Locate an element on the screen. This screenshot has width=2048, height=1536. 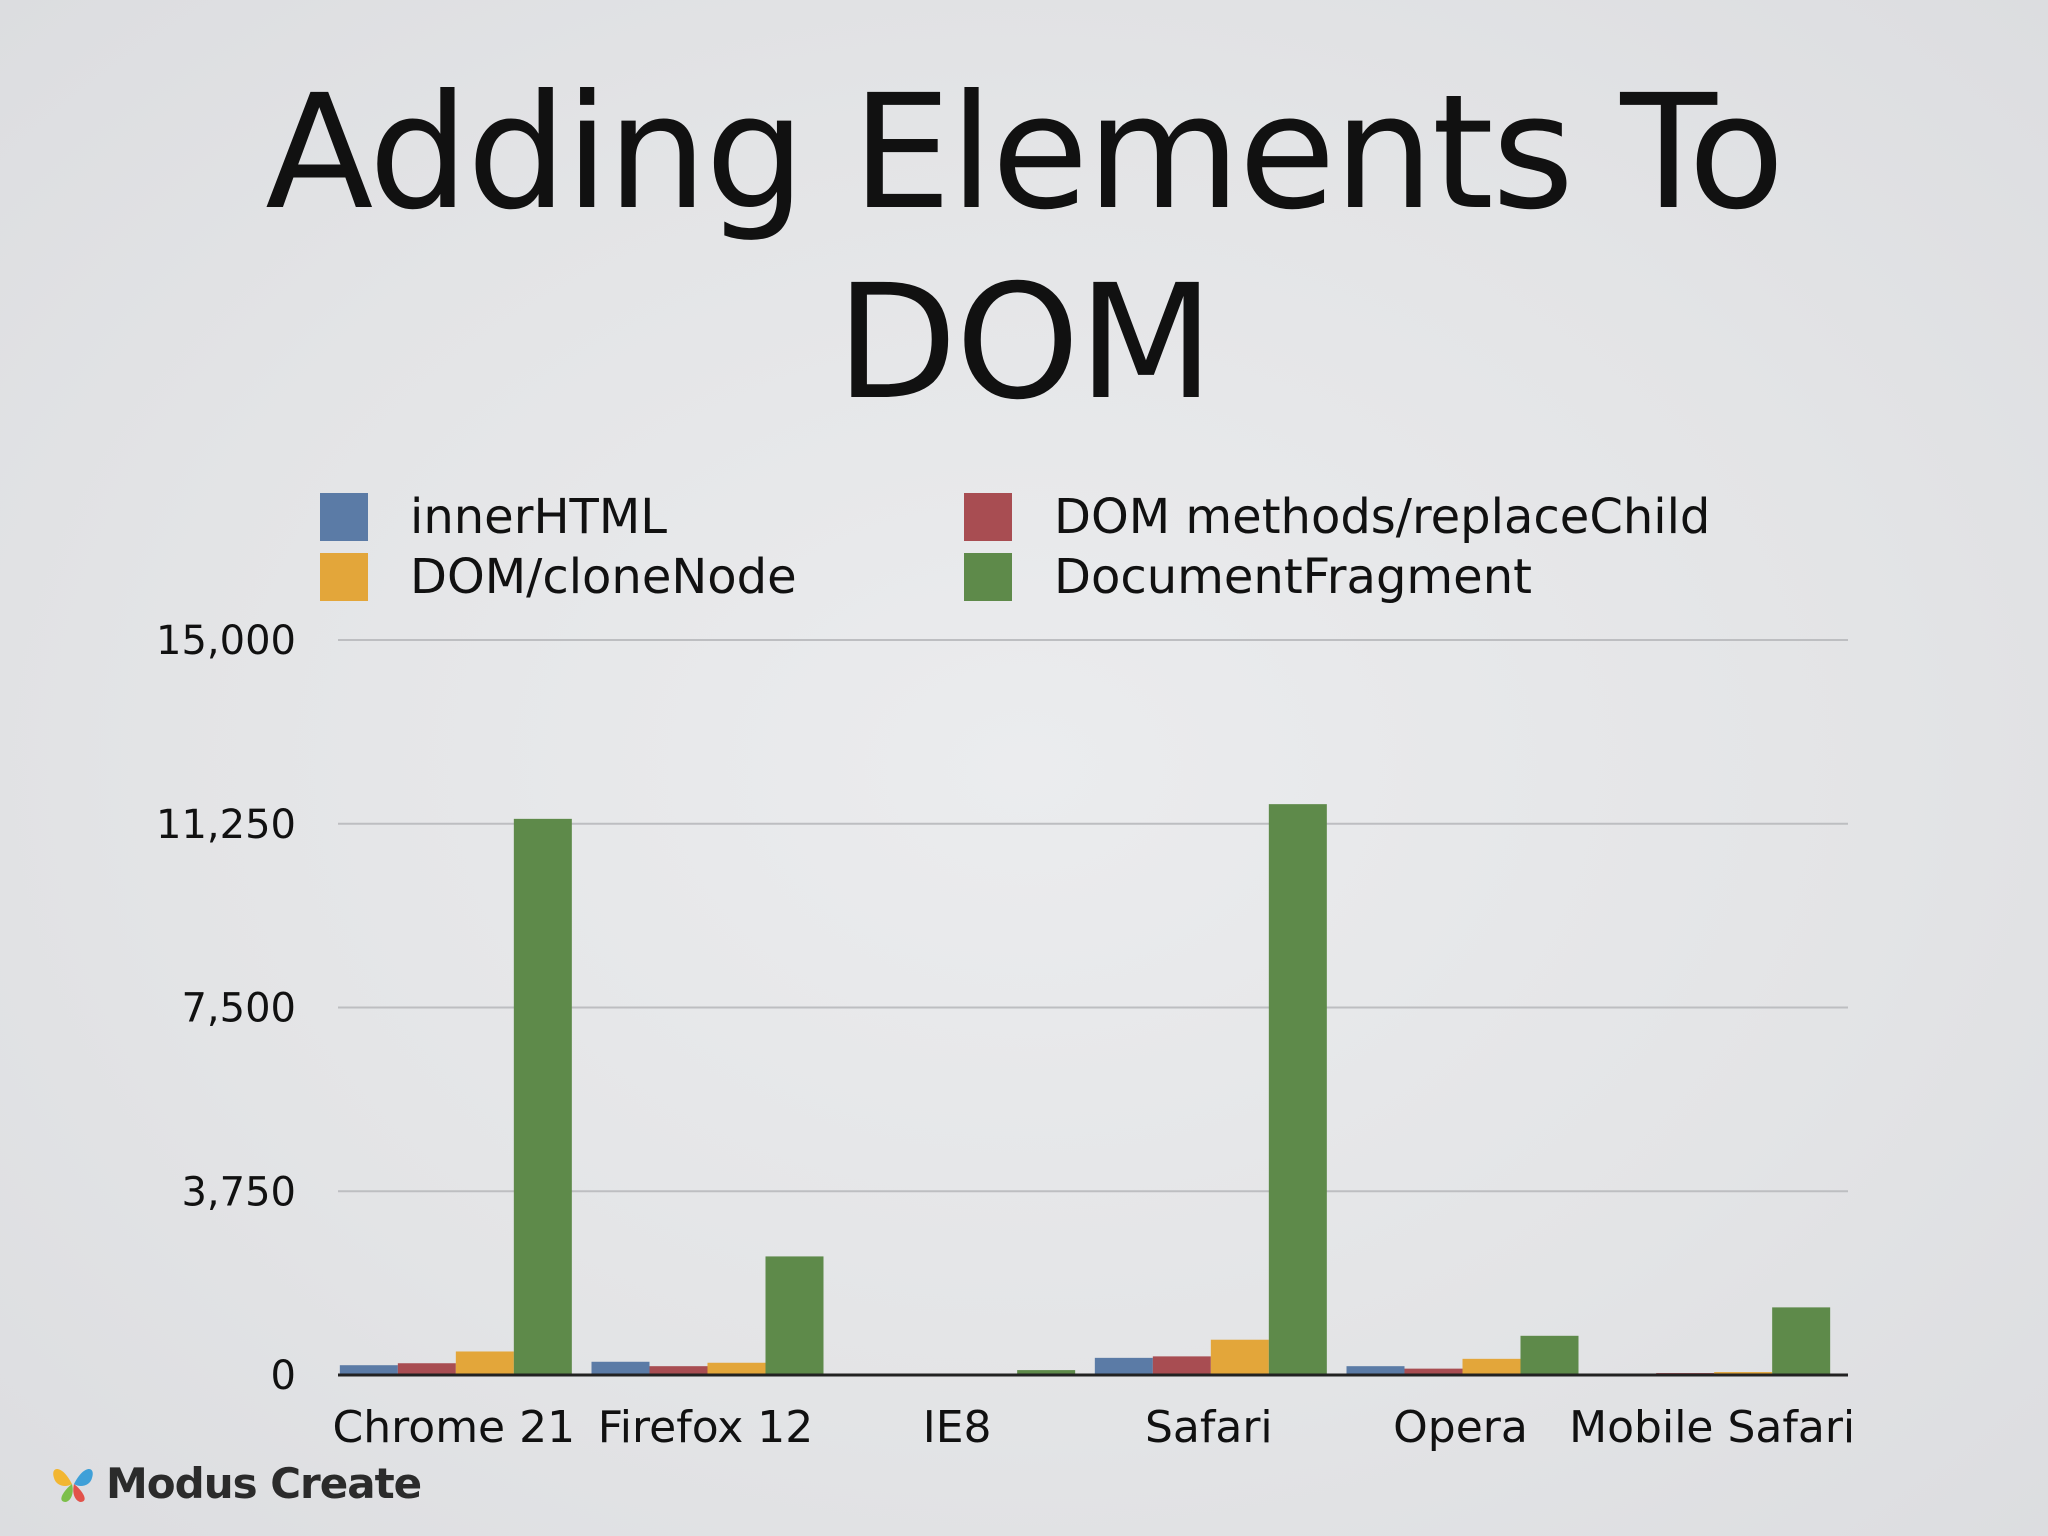
legend-label-documentfragment: DocumentFragment is located at coordinates (1293, 577).